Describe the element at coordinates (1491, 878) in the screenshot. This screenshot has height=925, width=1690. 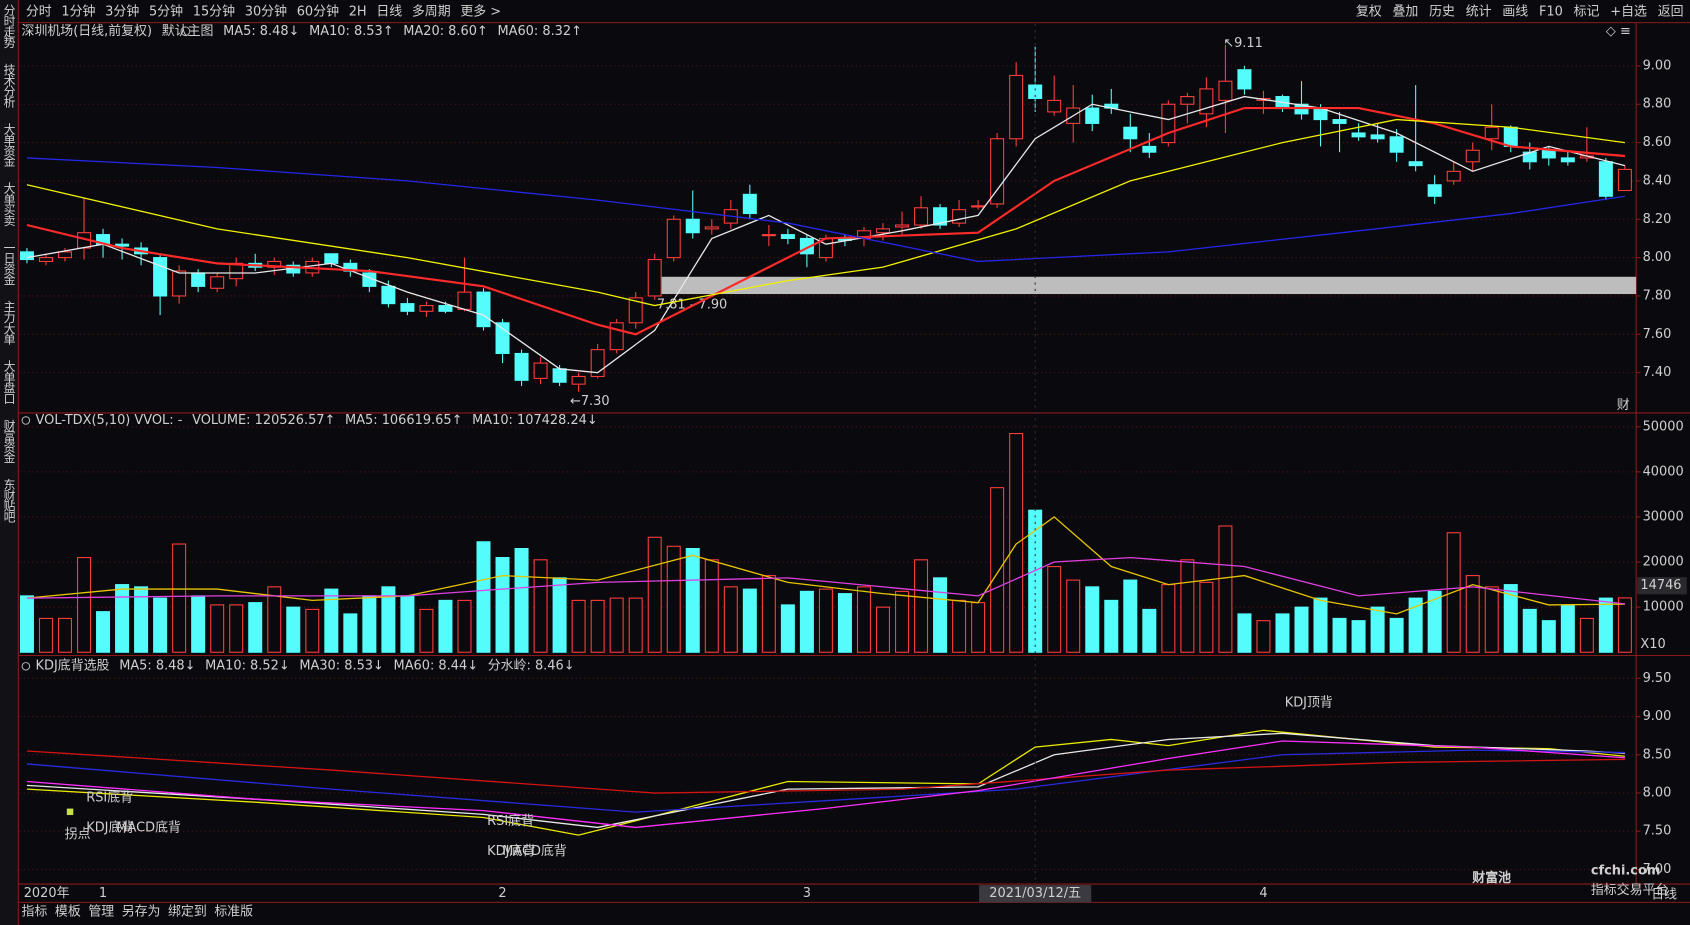
I see `watermark-brand: 财富池` at that location.